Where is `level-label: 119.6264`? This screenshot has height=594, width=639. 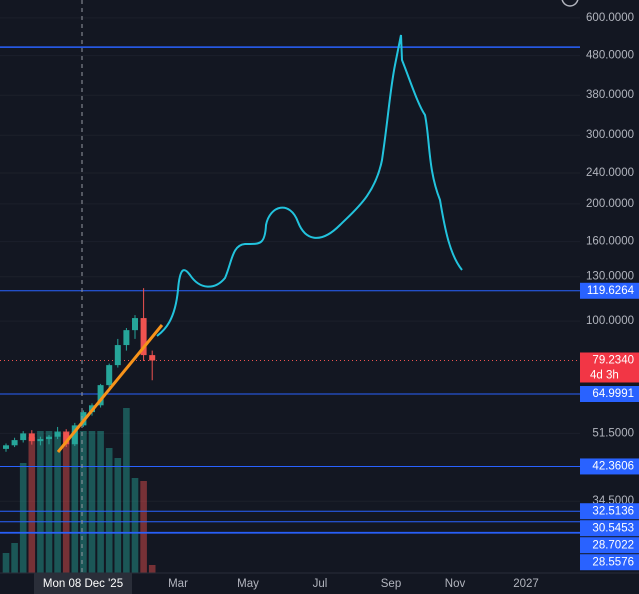 level-label: 119.6264 is located at coordinates (611, 291).